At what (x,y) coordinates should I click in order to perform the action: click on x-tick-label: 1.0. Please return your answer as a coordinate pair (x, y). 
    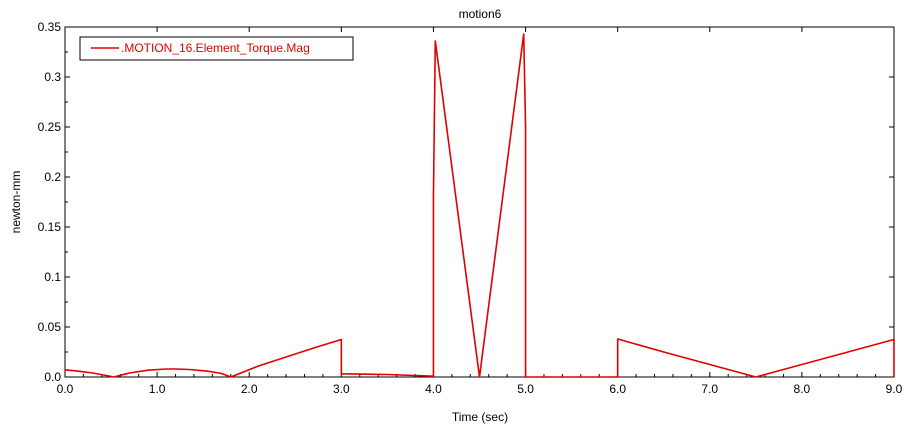
    Looking at the image, I should click on (157, 389).